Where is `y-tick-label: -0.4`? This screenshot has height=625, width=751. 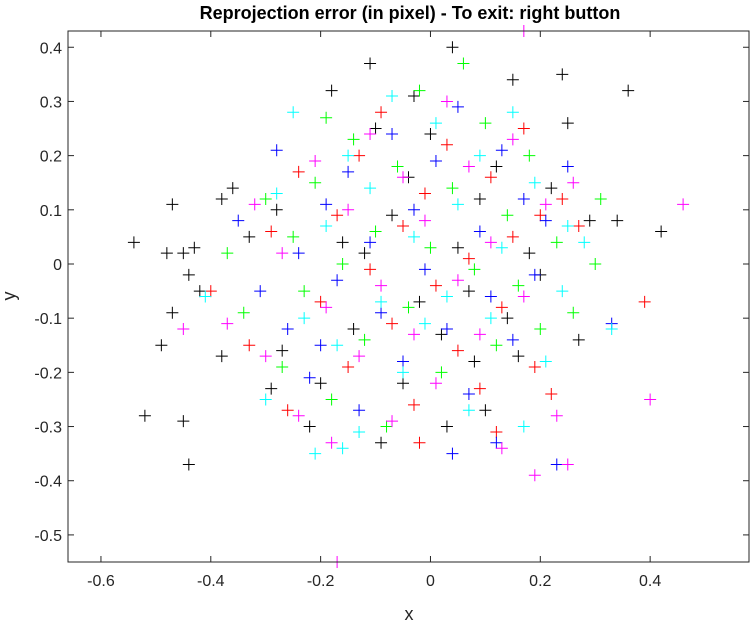
y-tick-label: -0.4 is located at coordinates (48, 482).